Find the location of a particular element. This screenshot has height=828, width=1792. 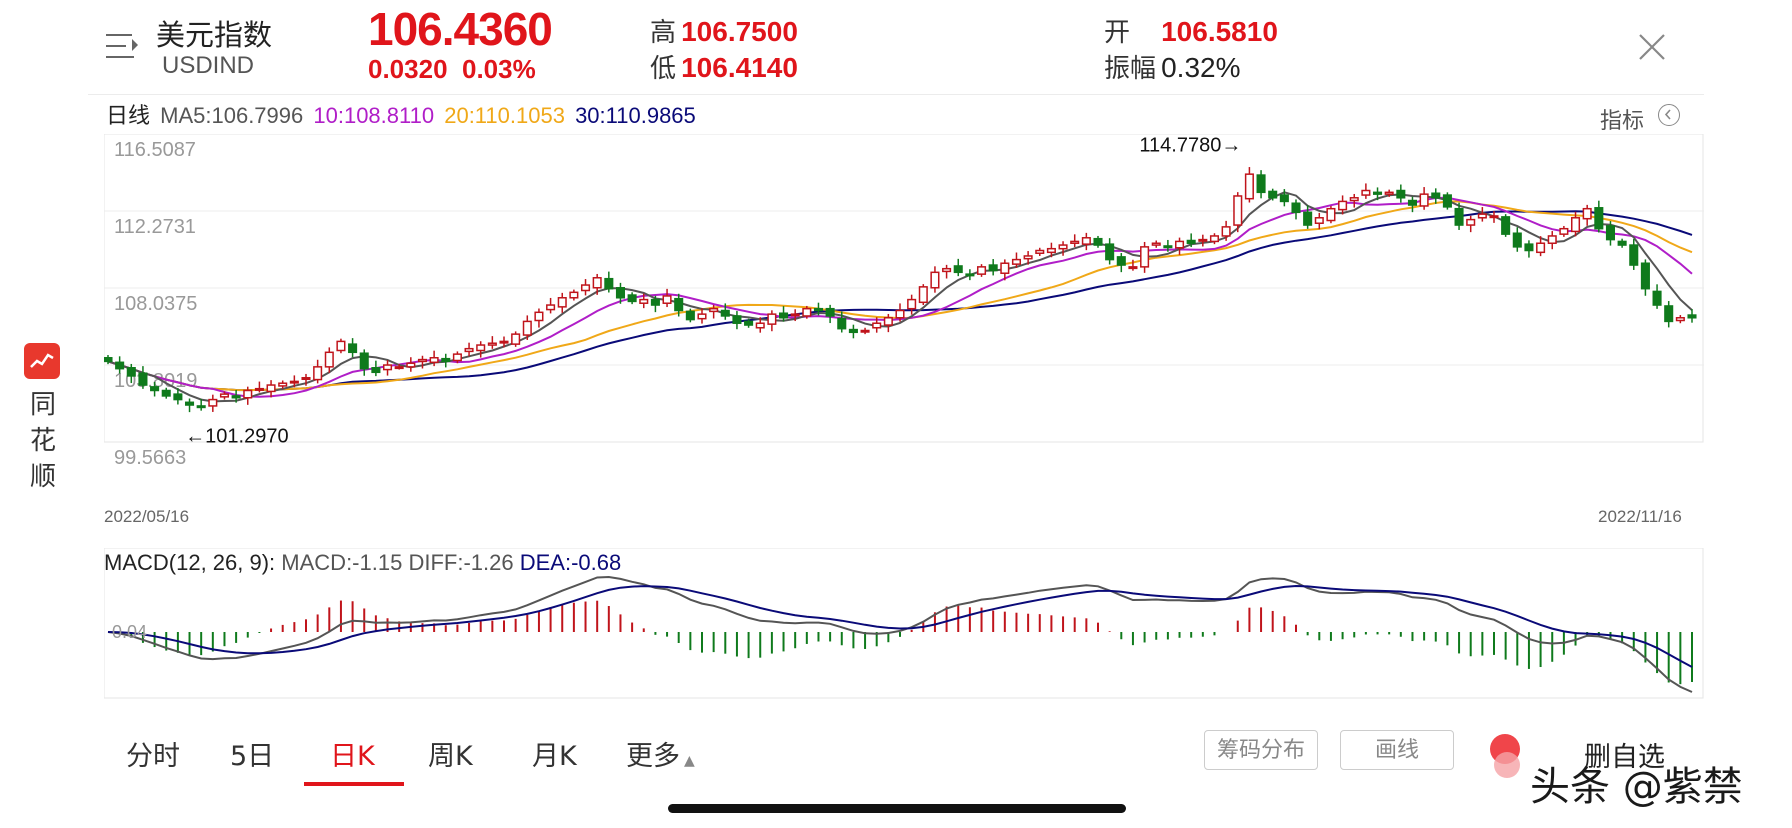

app-logo-icon is located at coordinates (42, 361).